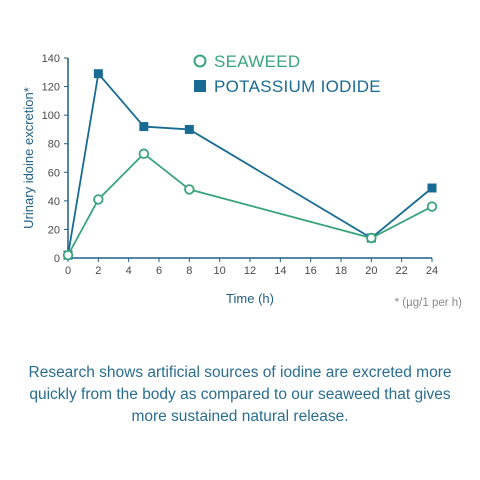  What do you see at coordinates (129, 271) in the screenshot?
I see `x-tick-label: 4` at bounding box center [129, 271].